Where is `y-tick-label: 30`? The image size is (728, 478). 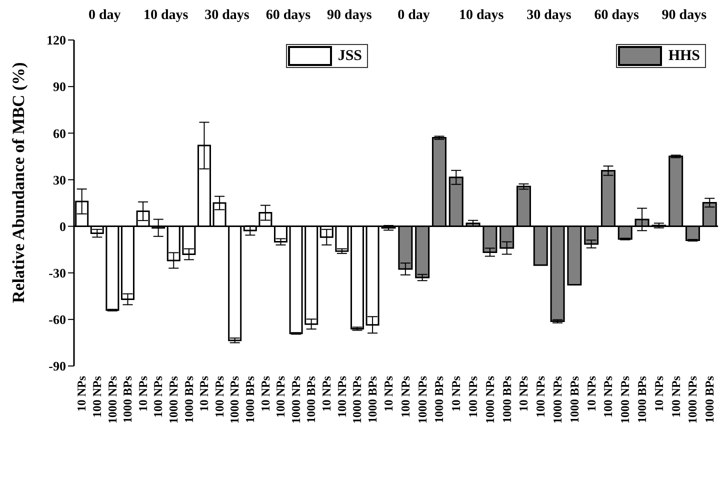
y-tick-label: 30 is located at coordinates (59, 180).